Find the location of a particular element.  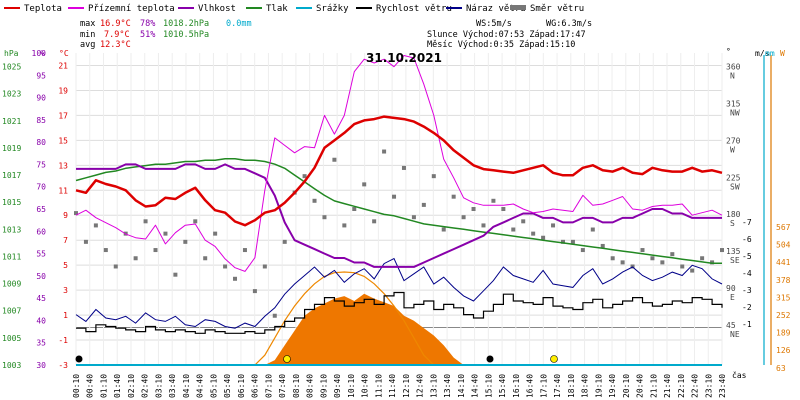

tick-c: 7 is located at coordinates (65, 240).